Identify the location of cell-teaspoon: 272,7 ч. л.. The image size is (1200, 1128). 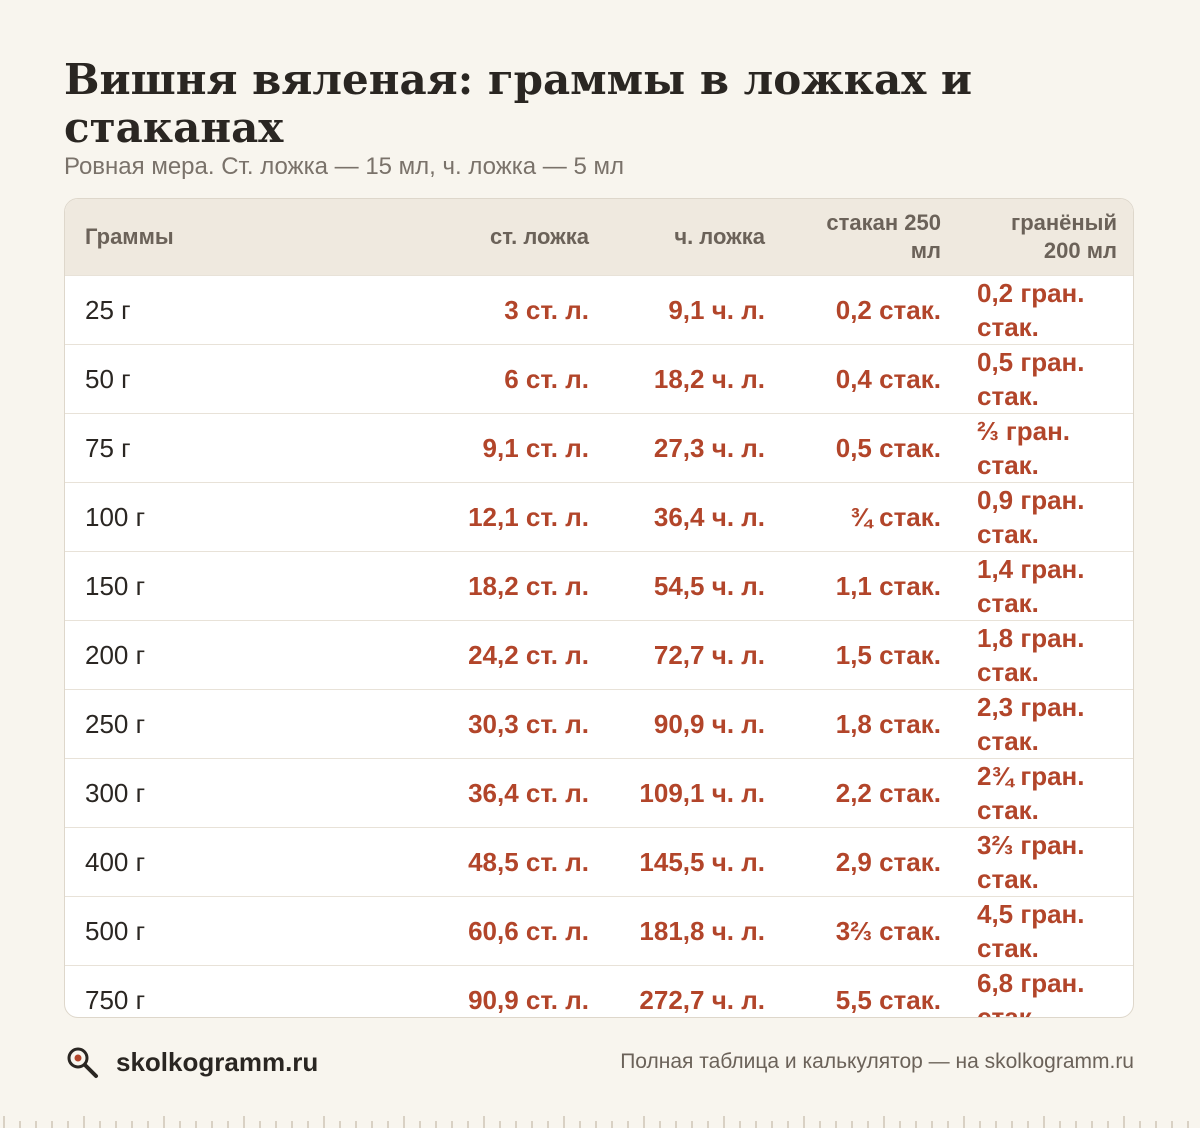
(695, 990).